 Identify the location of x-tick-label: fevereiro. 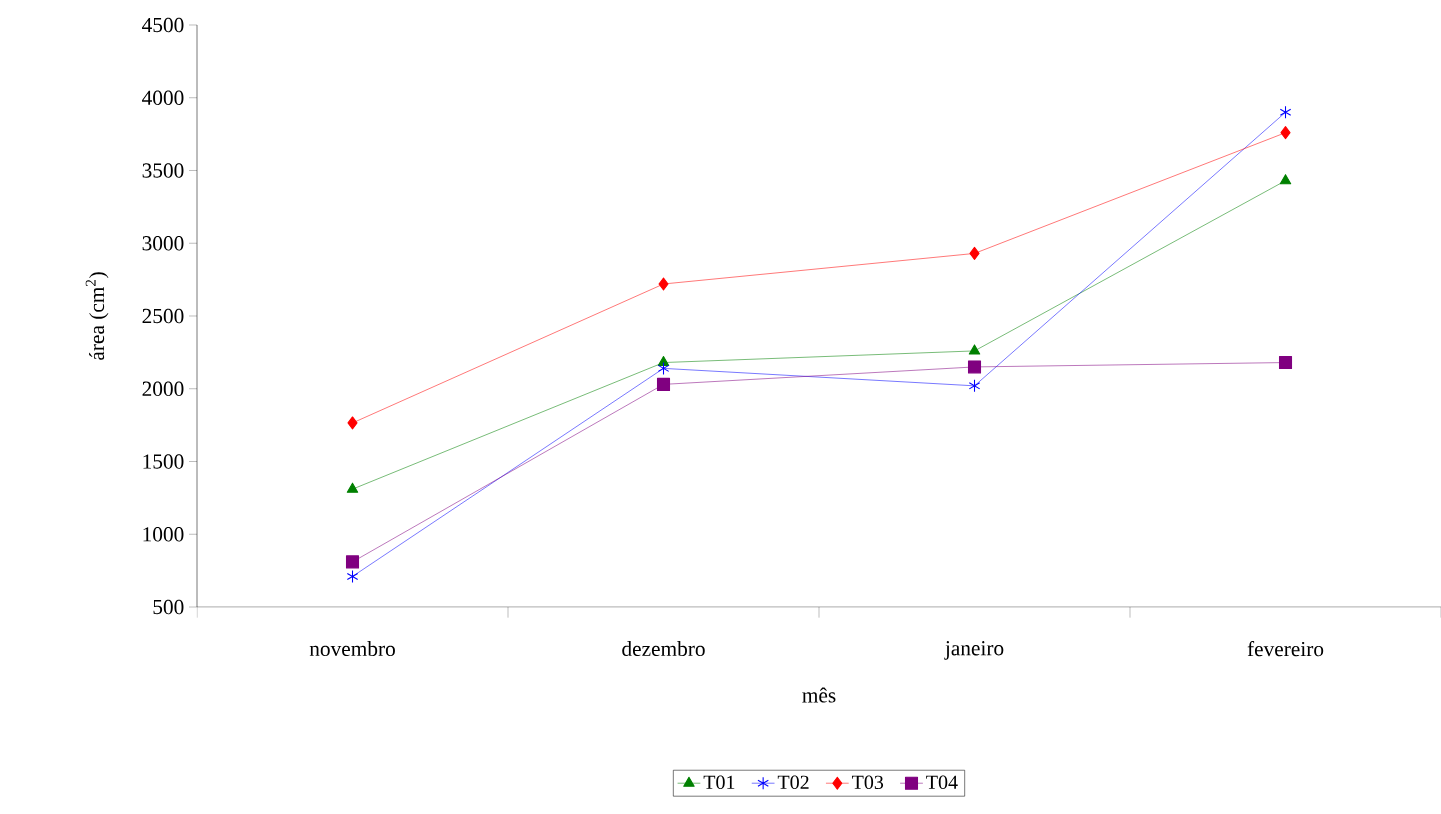
(1285, 649).